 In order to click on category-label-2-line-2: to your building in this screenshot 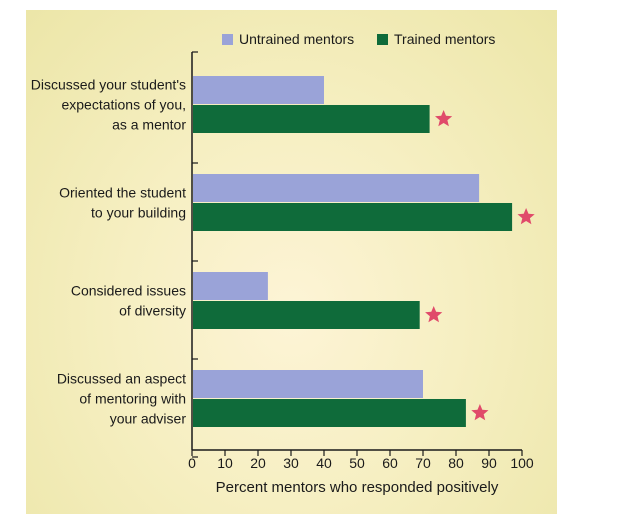, I will do `click(138, 213)`.